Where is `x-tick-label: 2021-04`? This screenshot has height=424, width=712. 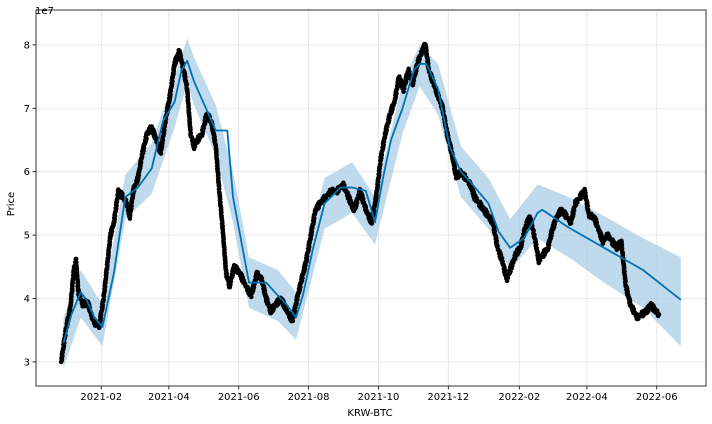
x-tick-label: 2021-04 is located at coordinates (169, 397).